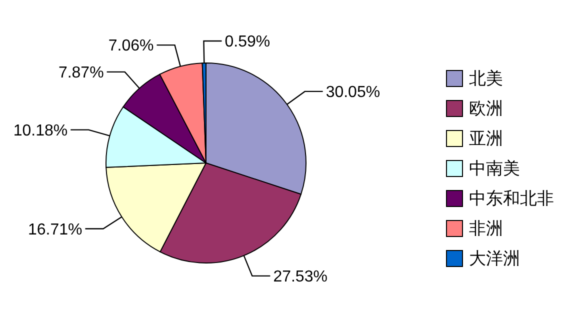  What do you see at coordinates (494, 259) in the screenshot?
I see `legend-label: 大洋洲` at bounding box center [494, 259].